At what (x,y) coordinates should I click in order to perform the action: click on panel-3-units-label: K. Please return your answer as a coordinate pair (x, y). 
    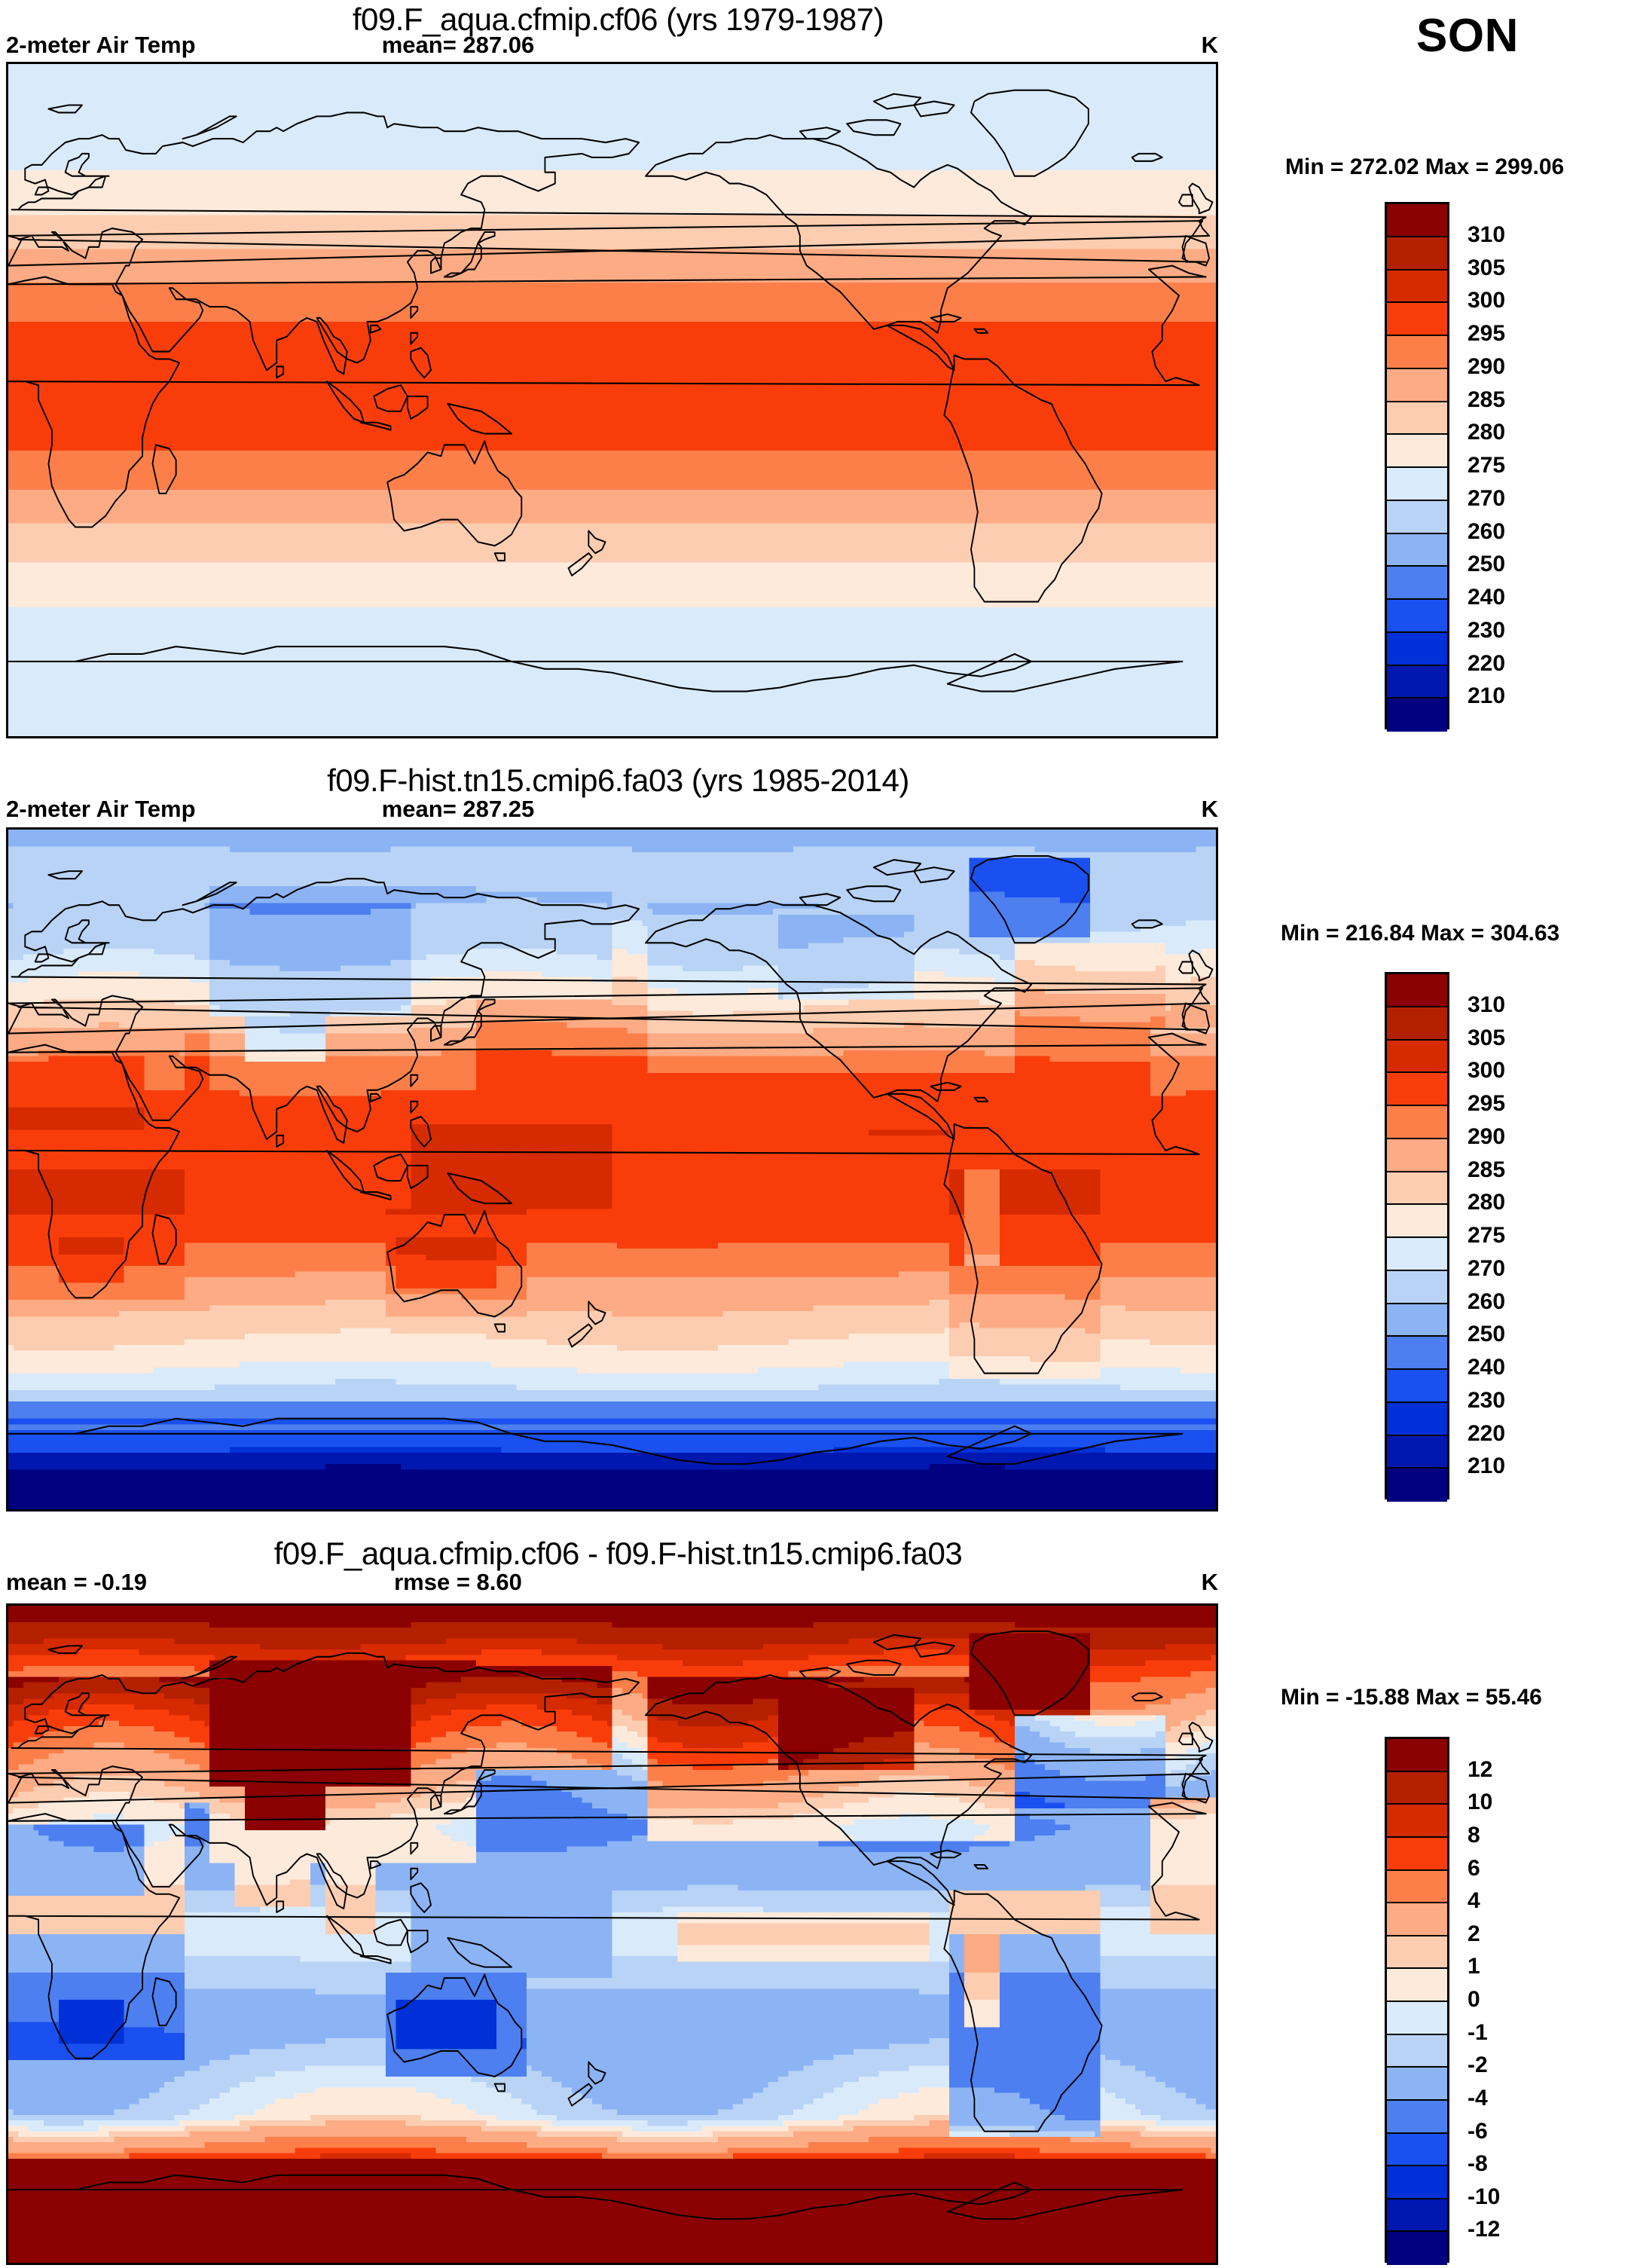
    Looking at the image, I should click on (1209, 1582).